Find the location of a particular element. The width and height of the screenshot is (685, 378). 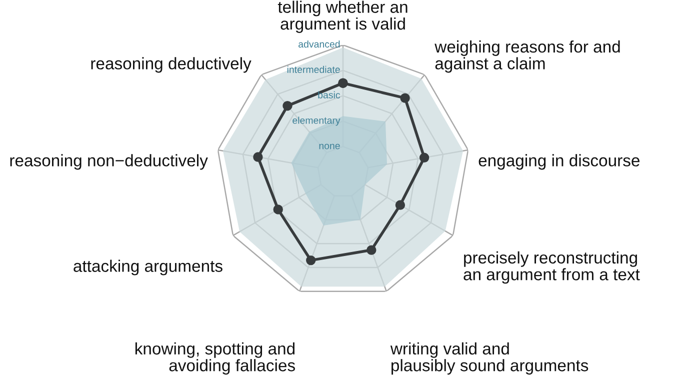

y-tick-label: advanced is located at coordinates (319, 44).